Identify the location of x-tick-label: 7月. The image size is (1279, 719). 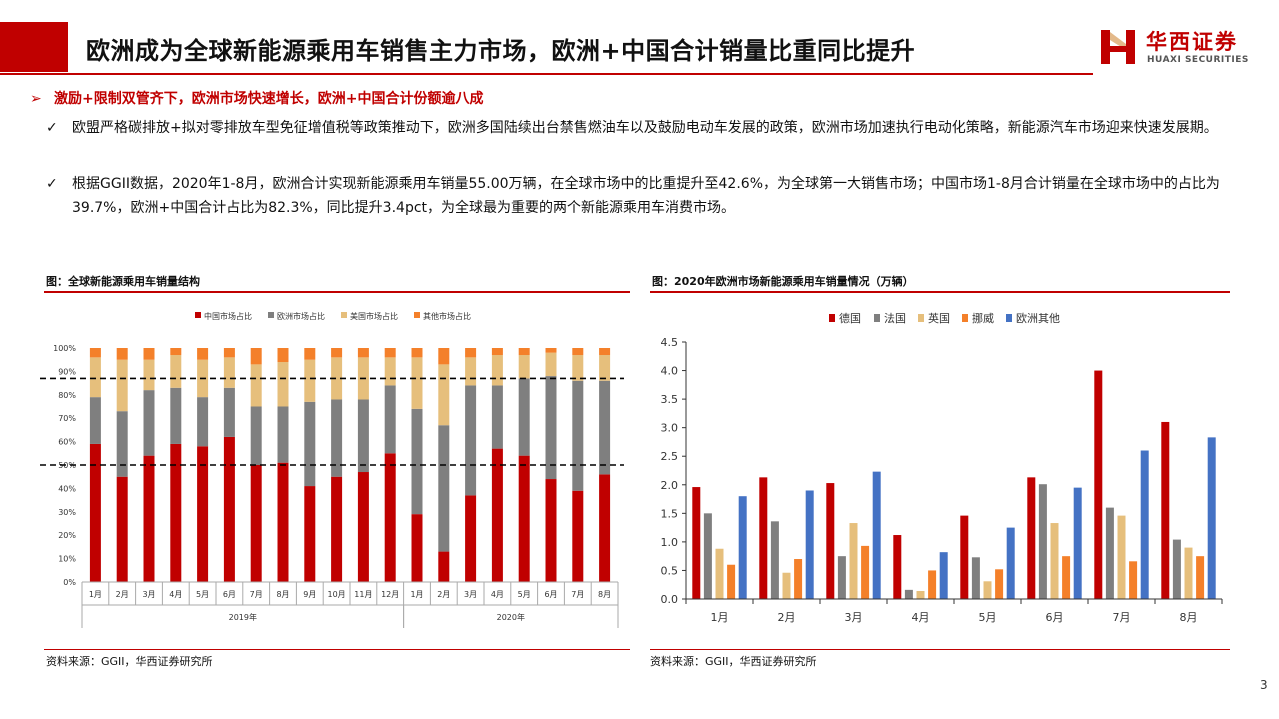
(256, 594).